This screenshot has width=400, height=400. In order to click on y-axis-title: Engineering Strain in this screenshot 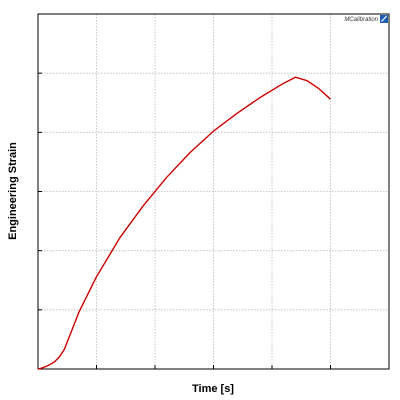, I will do `click(13, 191)`.